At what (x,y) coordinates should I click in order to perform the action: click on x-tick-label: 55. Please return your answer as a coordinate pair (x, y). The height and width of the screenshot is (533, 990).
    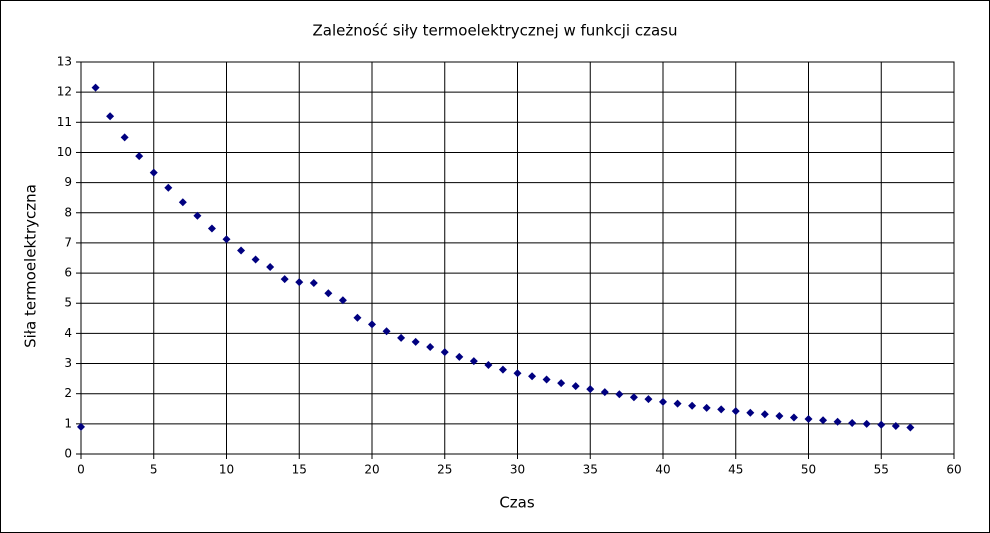
    Looking at the image, I should click on (881, 470).